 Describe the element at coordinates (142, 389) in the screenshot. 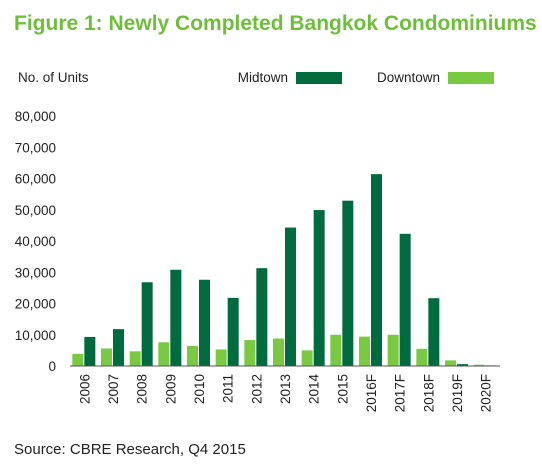

I see `x-tick-label: 2008` at that location.